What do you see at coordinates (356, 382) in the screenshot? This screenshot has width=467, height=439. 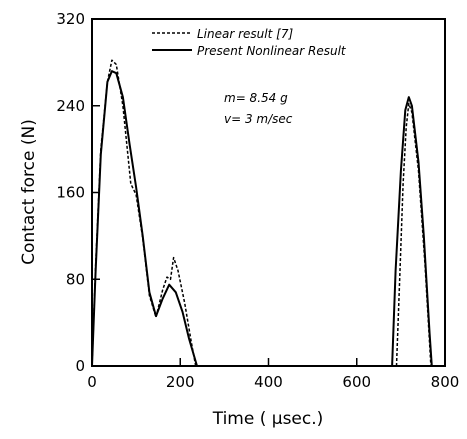 I see `x-tick-label: 600` at bounding box center [356, 382].